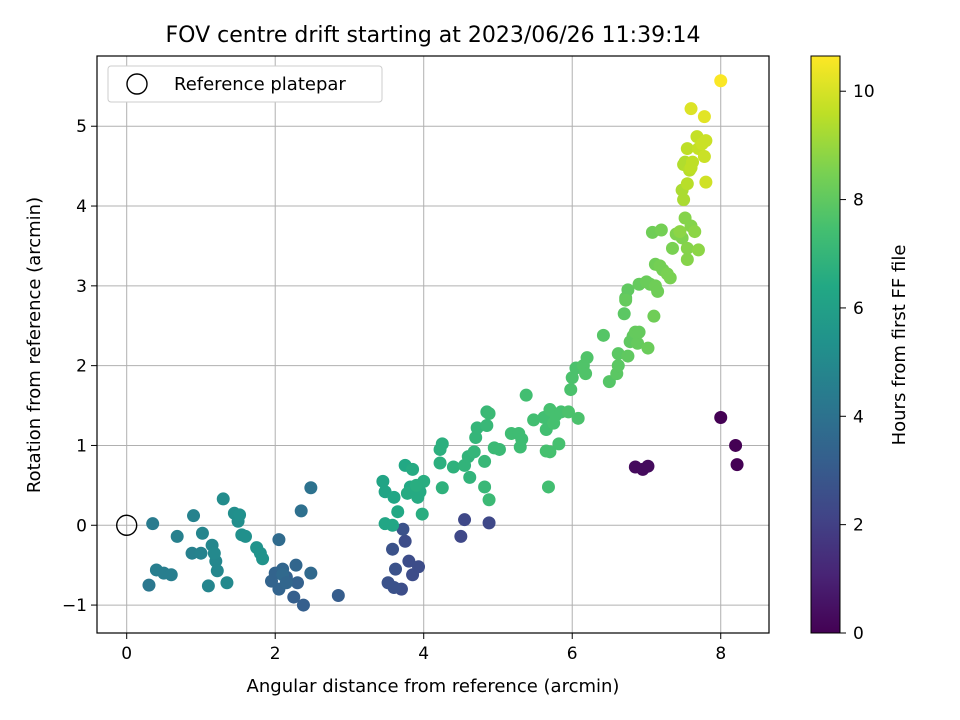 The image size is (960, 720). I want to click on x-tick-label: 6, so click(572, 654).